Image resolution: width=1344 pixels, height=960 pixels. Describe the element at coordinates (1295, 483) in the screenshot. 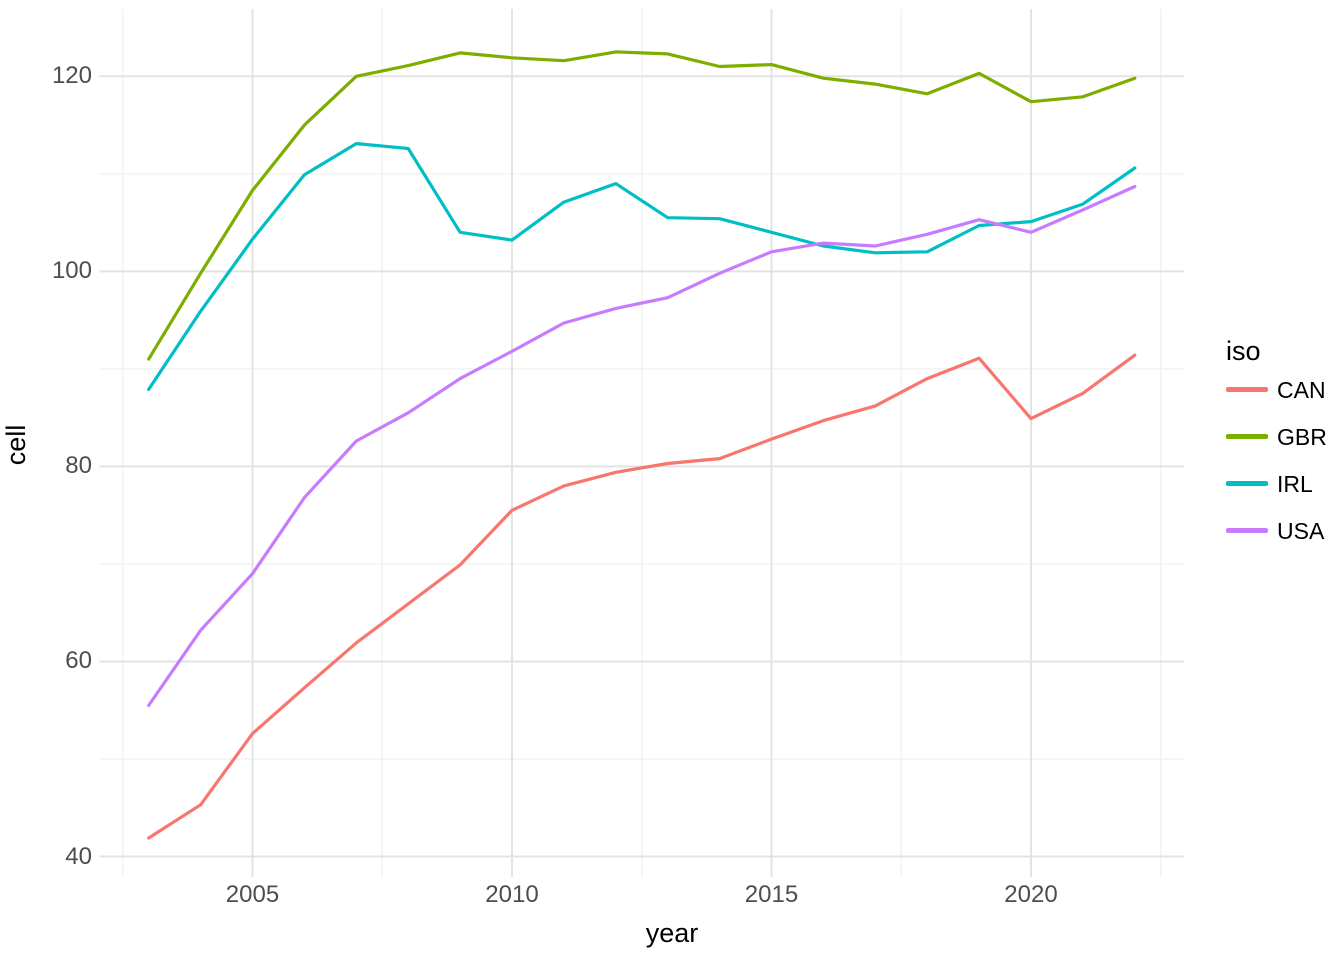

I see `legend-label-irl: IRL` at that location.